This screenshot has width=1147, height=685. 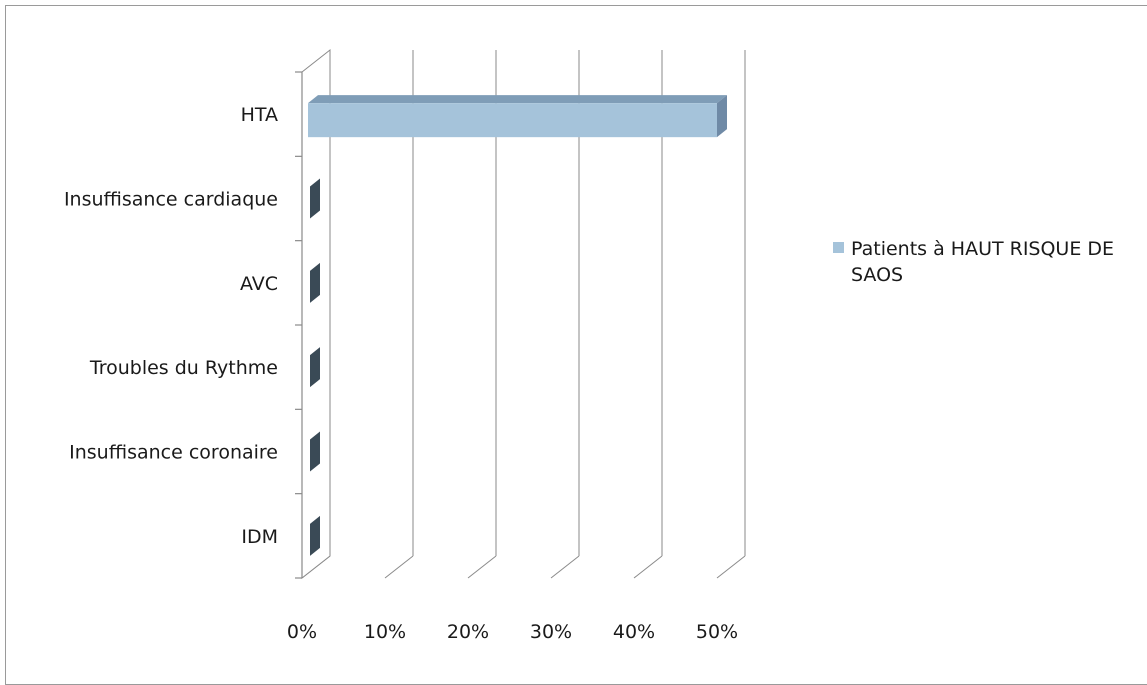 I want to click on category-label: HTA, so click(x=259, y=115).